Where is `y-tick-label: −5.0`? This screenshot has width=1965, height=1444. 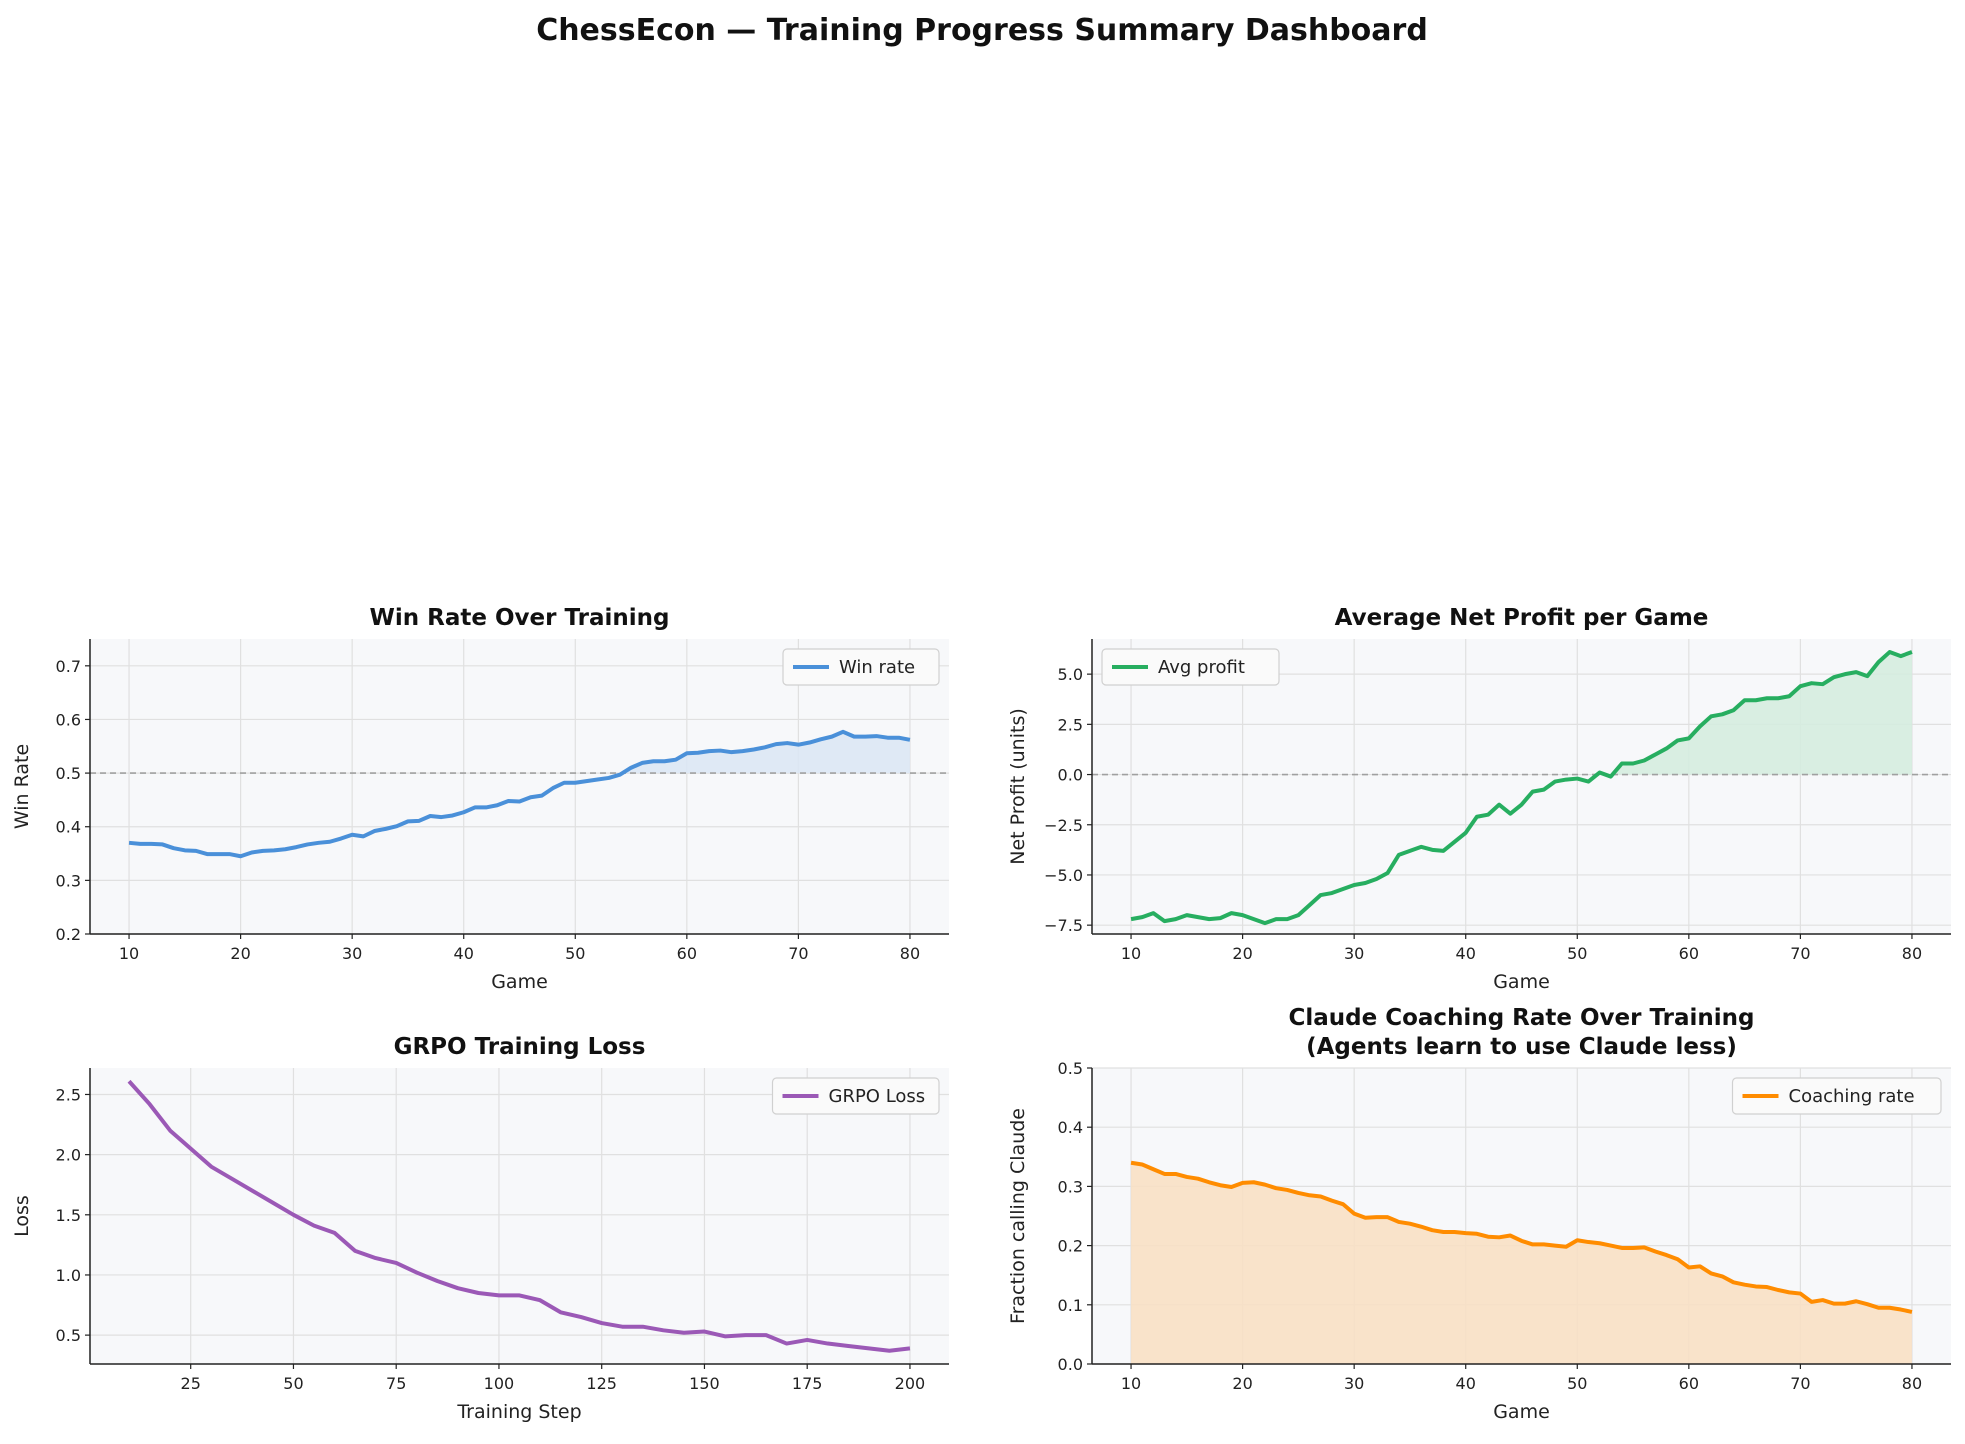 y-tick-label: −5.0 is located at coordinates (1063, 875).